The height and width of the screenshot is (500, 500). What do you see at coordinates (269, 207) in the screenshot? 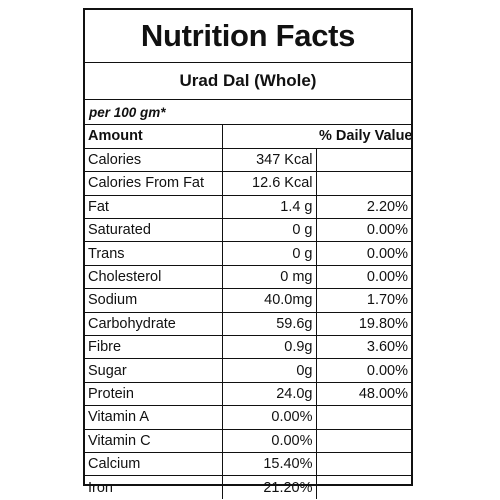
I see `nutrient-amount: 1.4 g` at bounding box center [269, 207].